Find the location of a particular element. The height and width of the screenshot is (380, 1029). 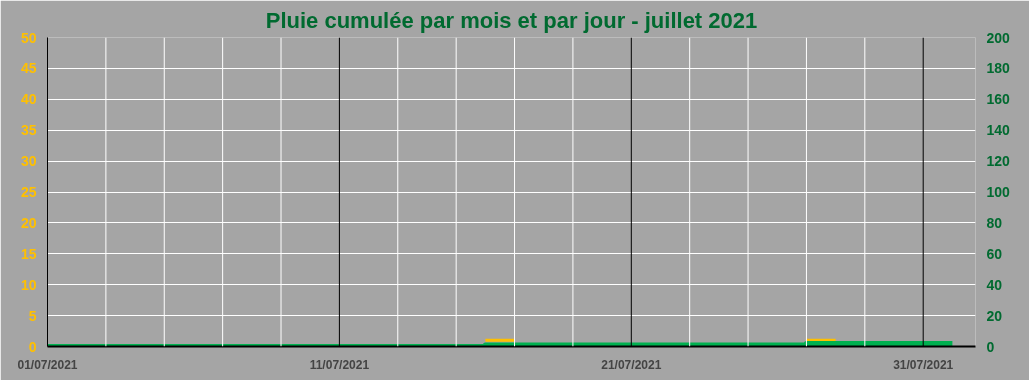

y2-tick-label: 200 is located at coordinates (998, 37).